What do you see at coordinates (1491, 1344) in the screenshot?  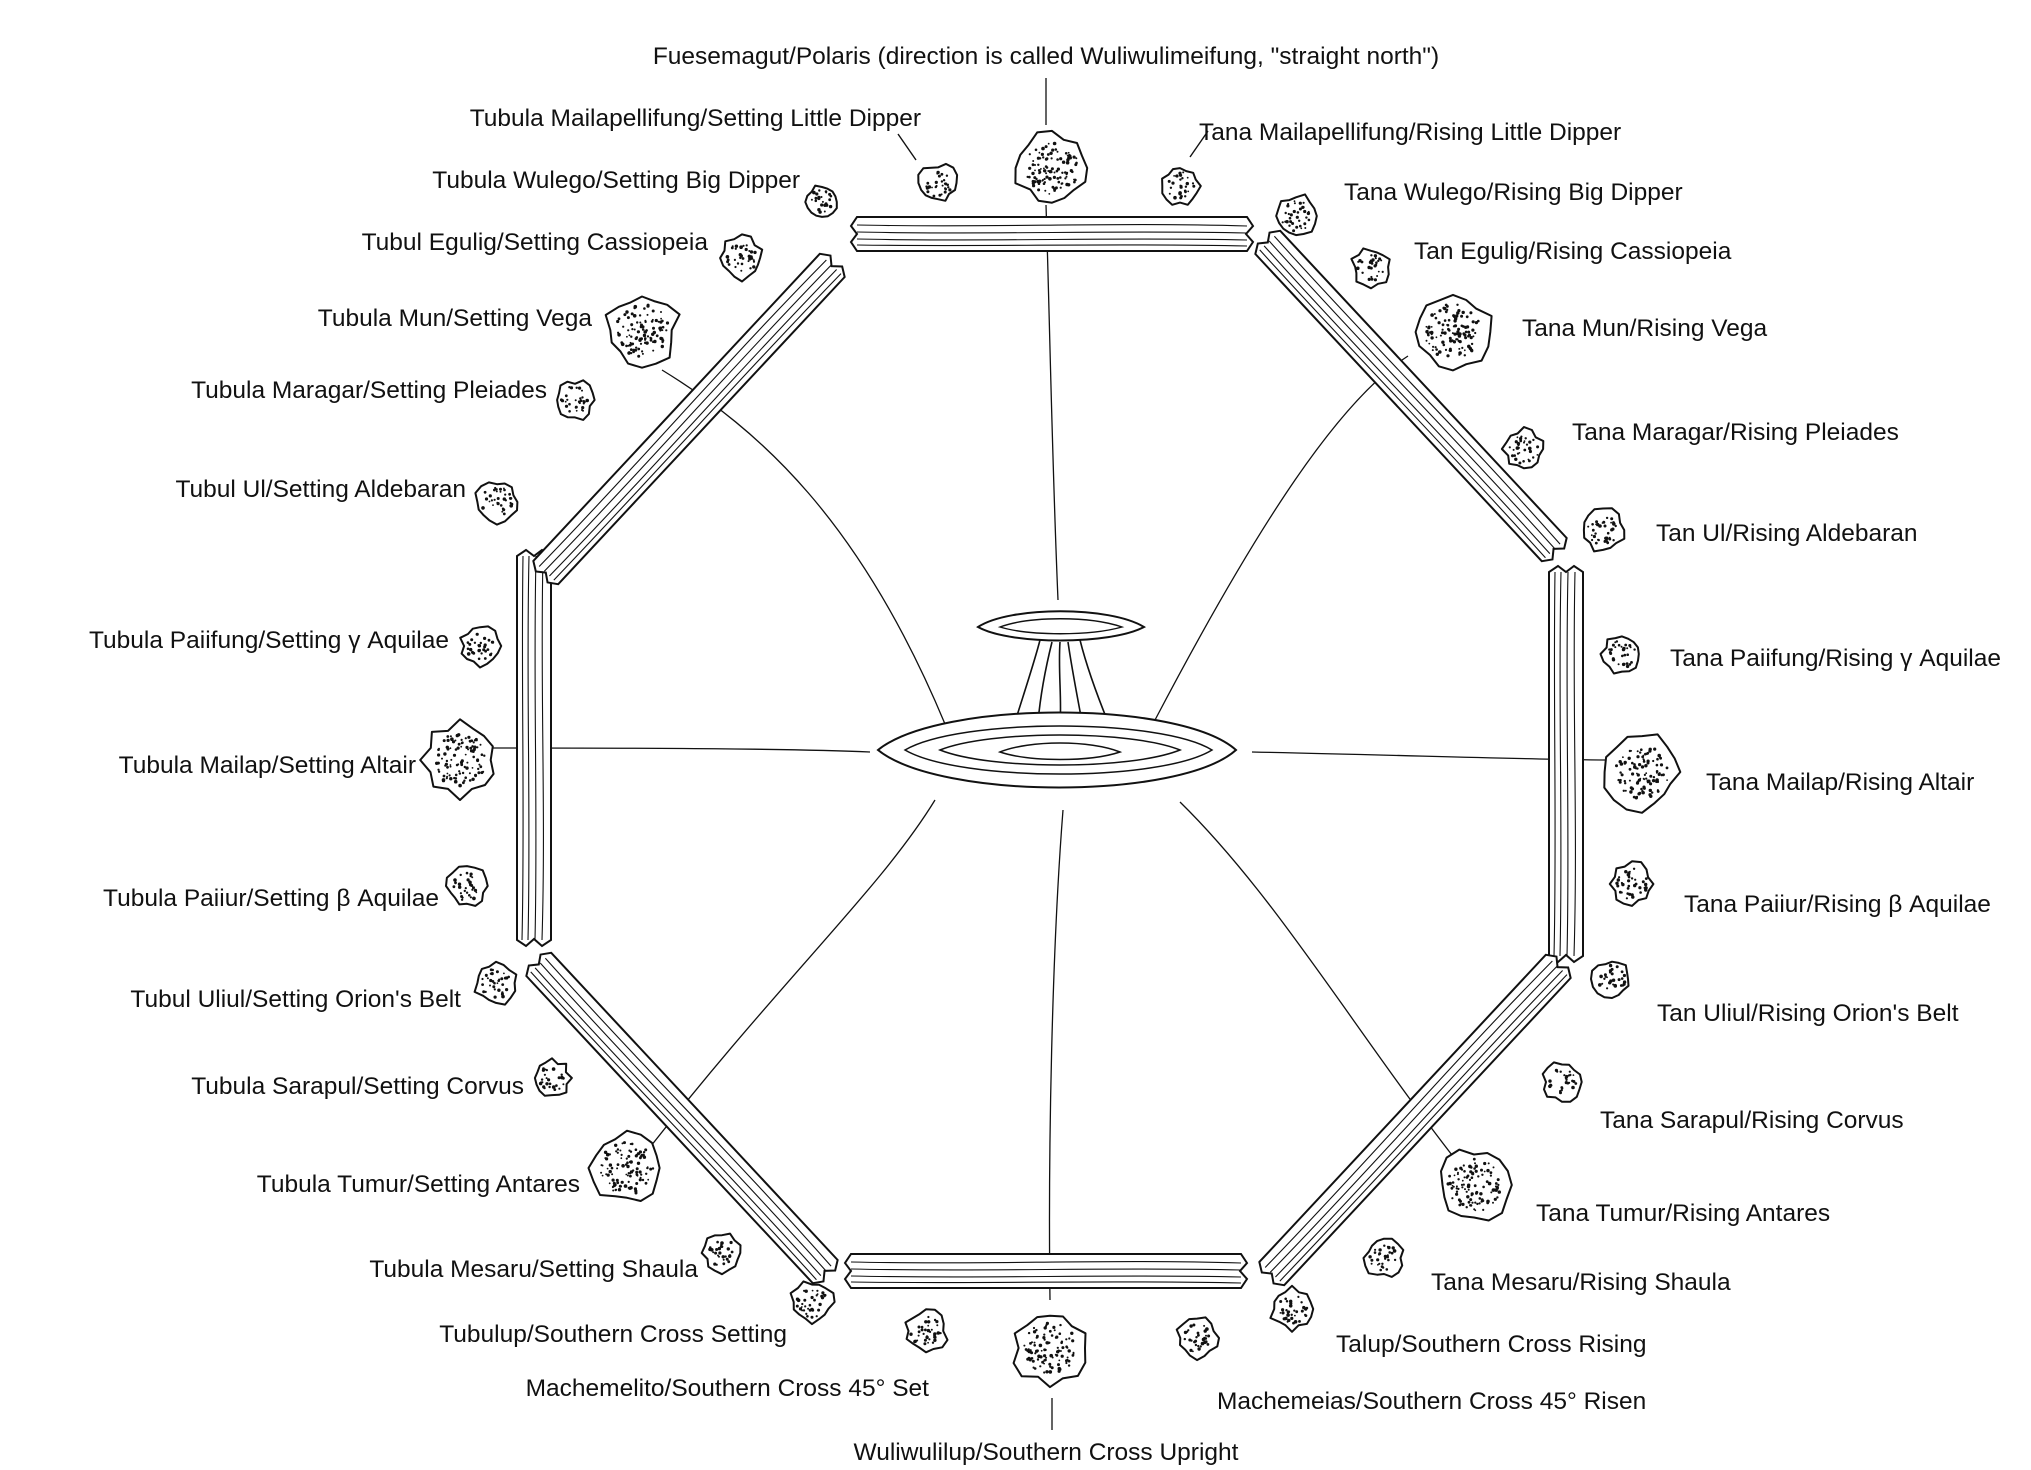 I see `label-southern-cross-rising: Talup/Southern Cross Rising` at bounding box center [1491, 1344].